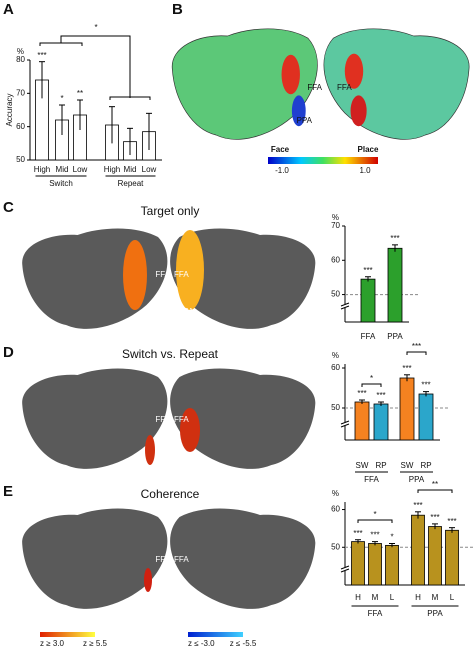  What do you see at coordinates (243, 643) in the screenshot?
I see `legend-label: z ≤ -5.5` at bounding box center [243, 643].